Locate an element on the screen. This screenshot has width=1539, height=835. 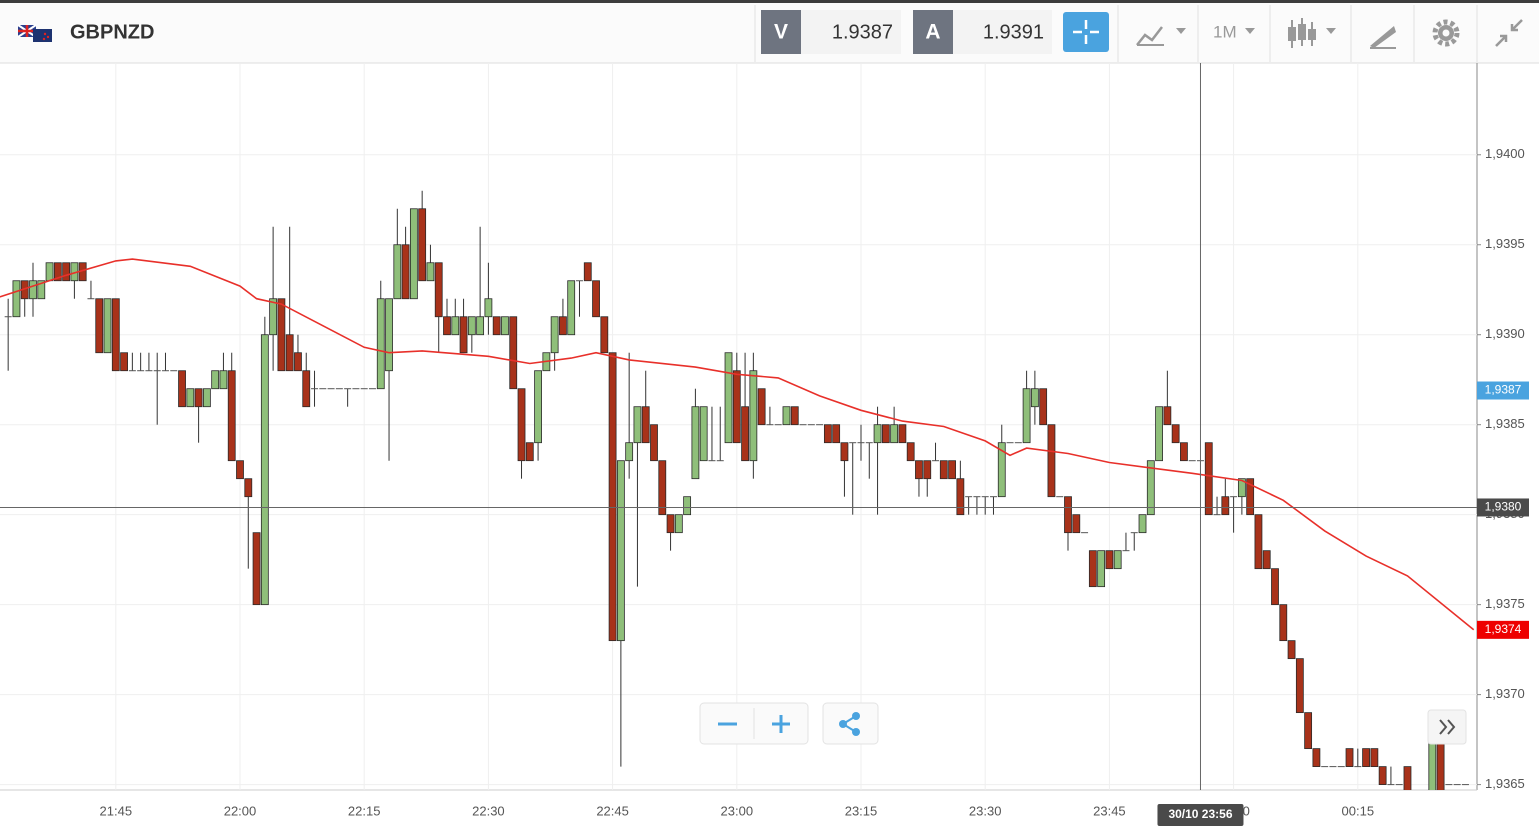
settings is located at coordinates (1446, 33).